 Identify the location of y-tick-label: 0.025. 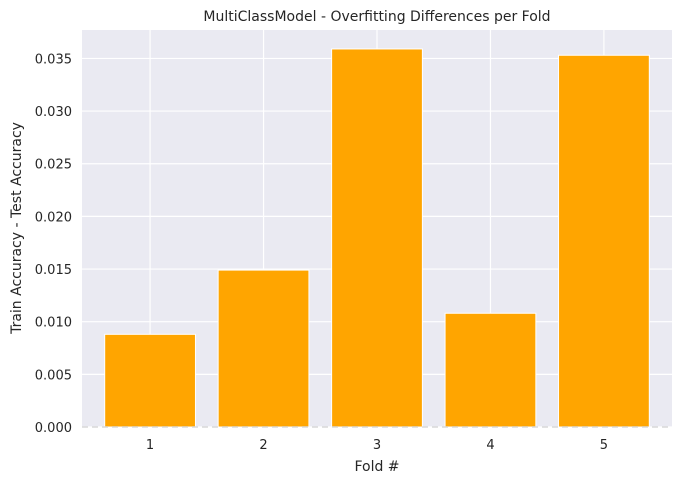
(53, 165).